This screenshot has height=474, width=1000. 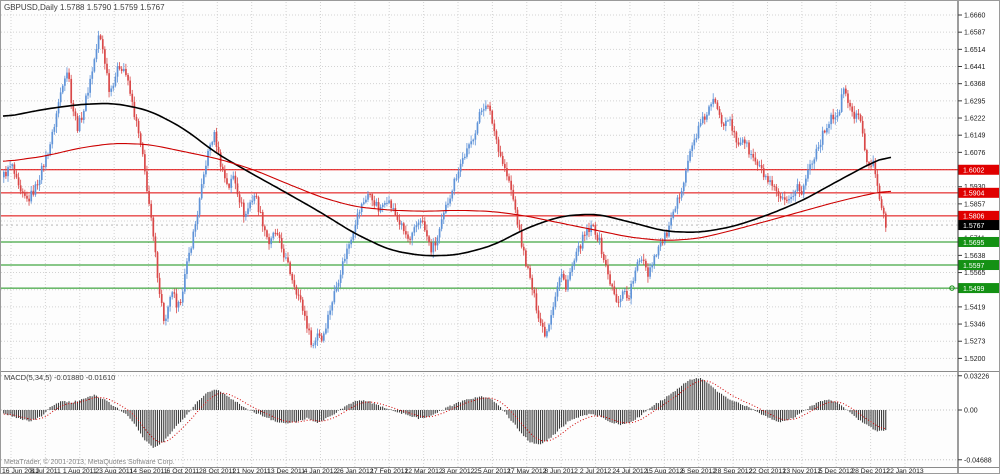 What do you see at coordinates (445, 413) in the screenshot?
I see `macd-panel` at bounding box center [445, 413].